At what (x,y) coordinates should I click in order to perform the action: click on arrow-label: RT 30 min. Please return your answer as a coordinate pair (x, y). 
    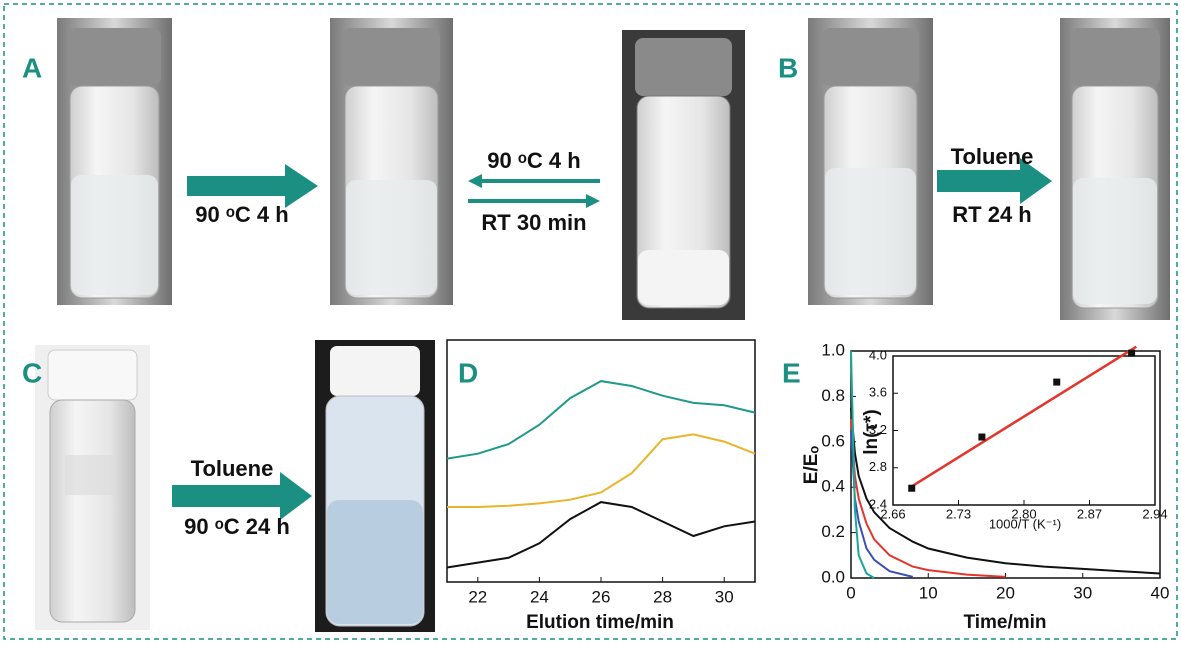
    Looking at the image, I should click on (533, 222).